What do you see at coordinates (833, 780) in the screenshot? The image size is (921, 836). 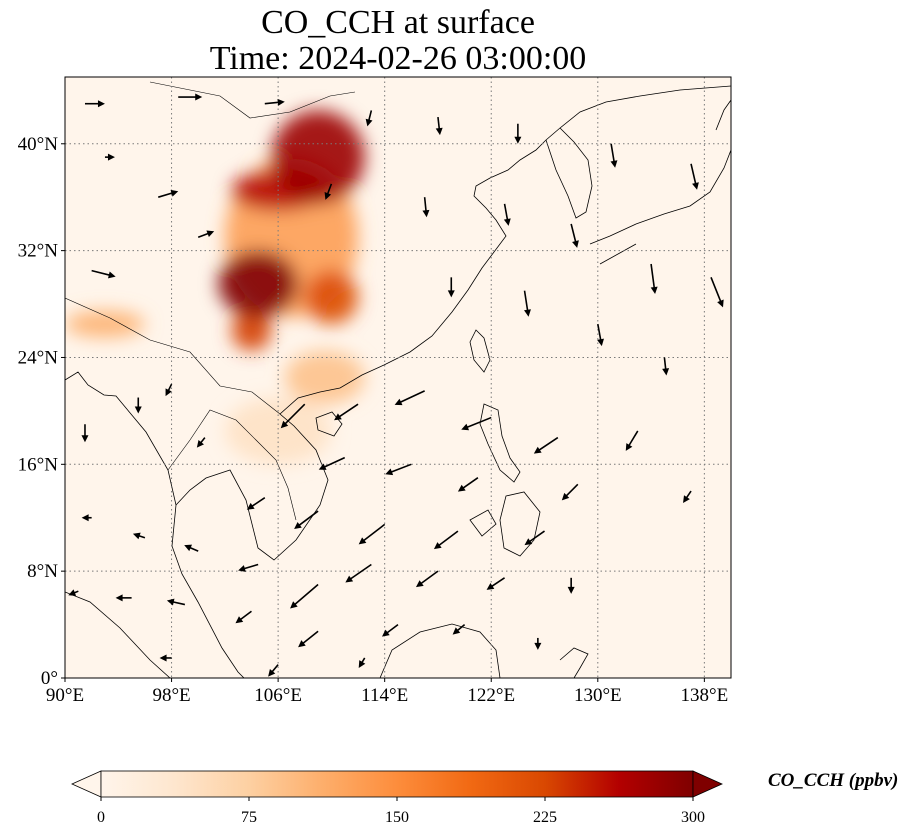 I see `colorbar-label: CO_CCH (ppbv)` at bounding box center [833, 780].